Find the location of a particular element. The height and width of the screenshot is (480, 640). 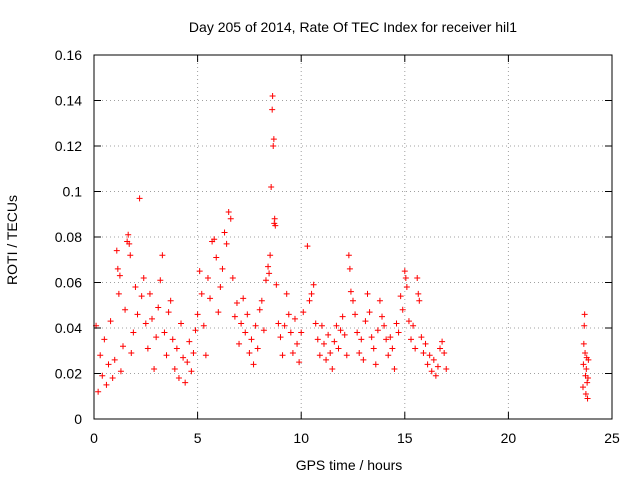

x-tick-label: 20 is located at coordinates (509, 438).